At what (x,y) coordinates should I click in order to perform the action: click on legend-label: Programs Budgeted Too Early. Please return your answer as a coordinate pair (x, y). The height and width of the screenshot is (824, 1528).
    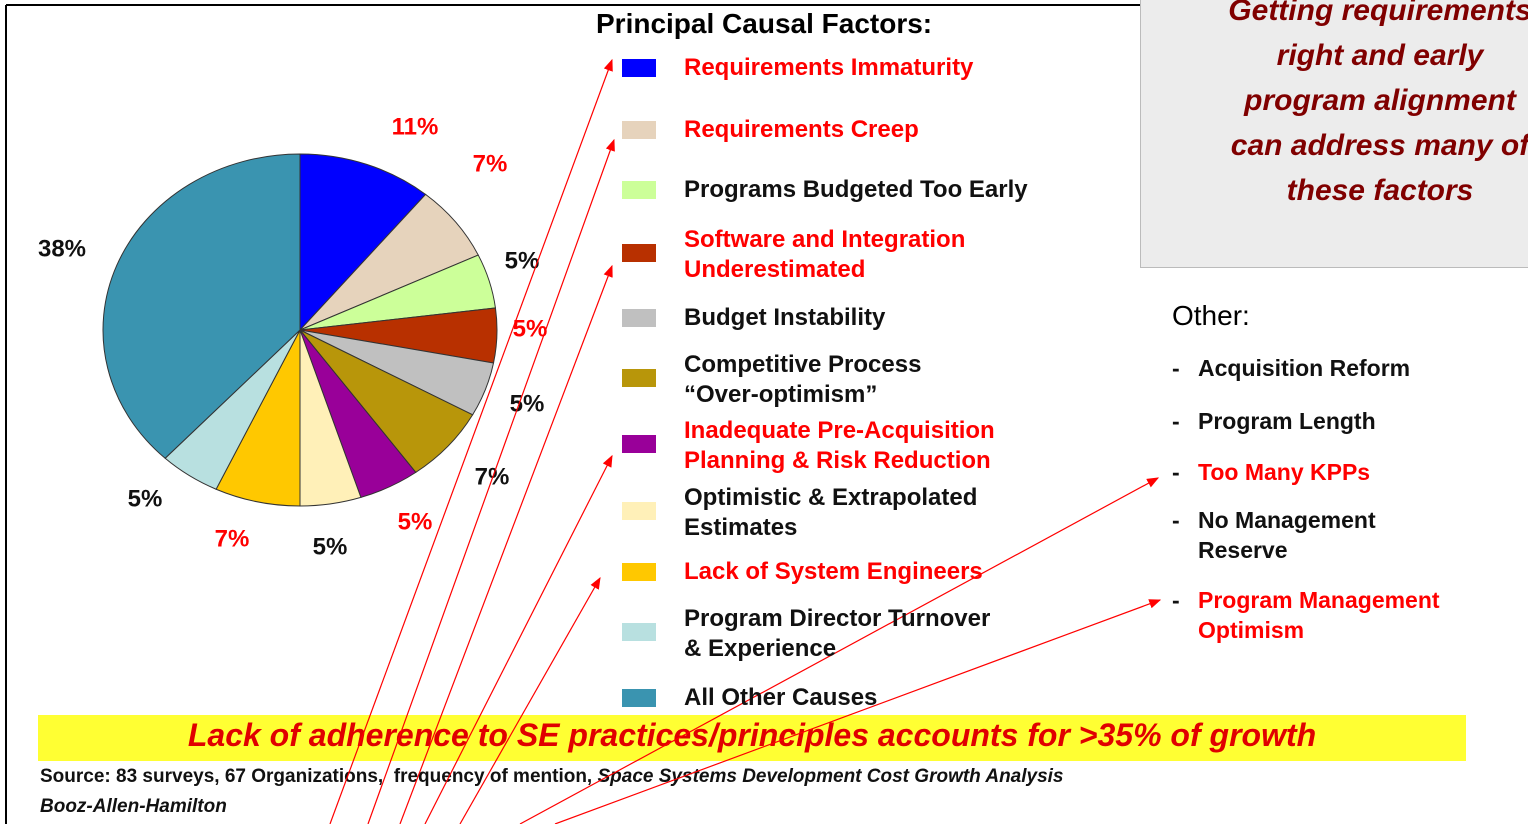
    Looking at the image, I should click on (856, 189).